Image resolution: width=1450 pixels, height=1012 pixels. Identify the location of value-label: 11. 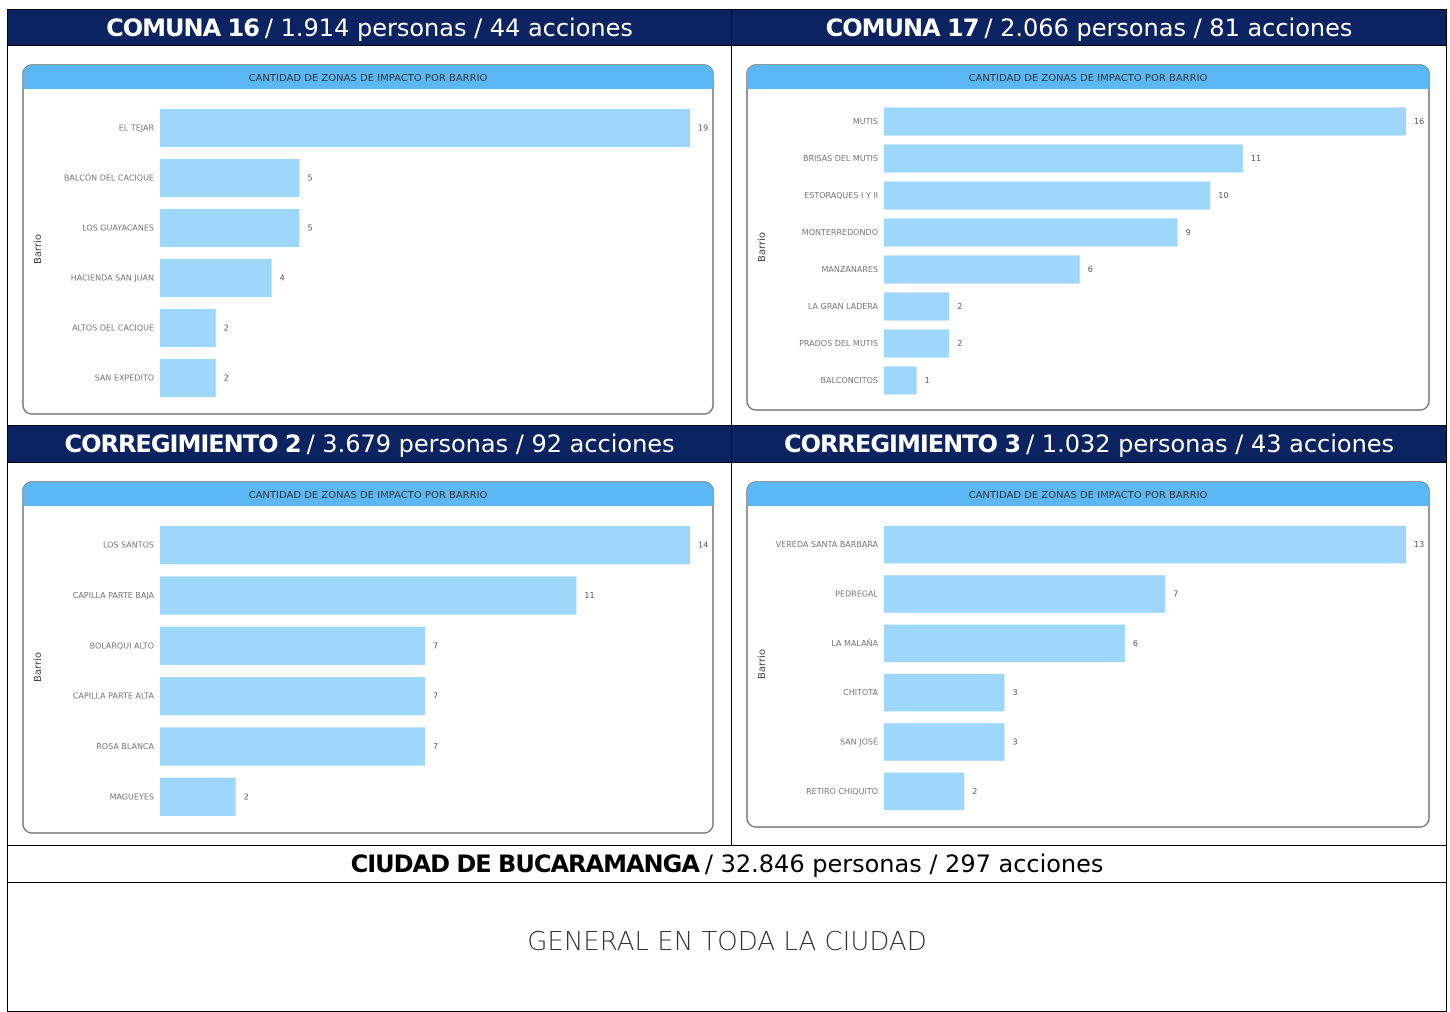
(589, 595).